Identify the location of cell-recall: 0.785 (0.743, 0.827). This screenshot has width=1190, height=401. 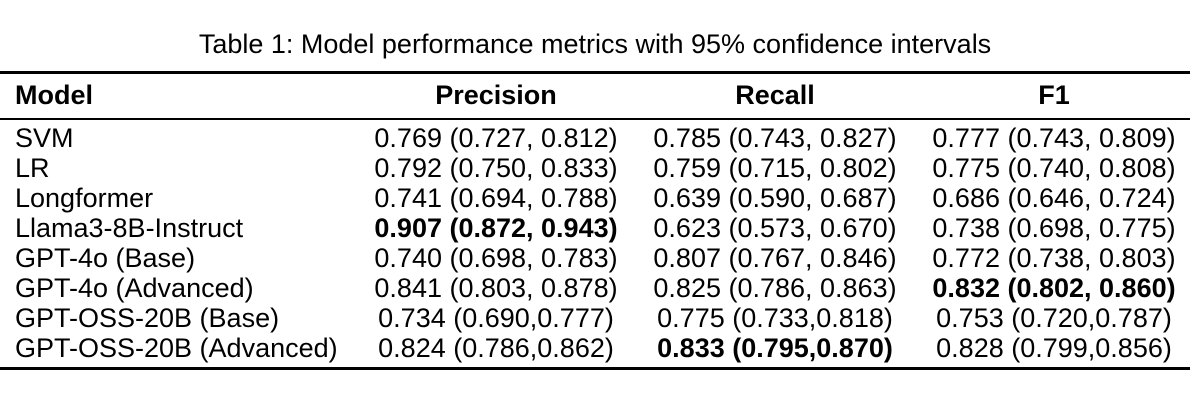
(775, 137).